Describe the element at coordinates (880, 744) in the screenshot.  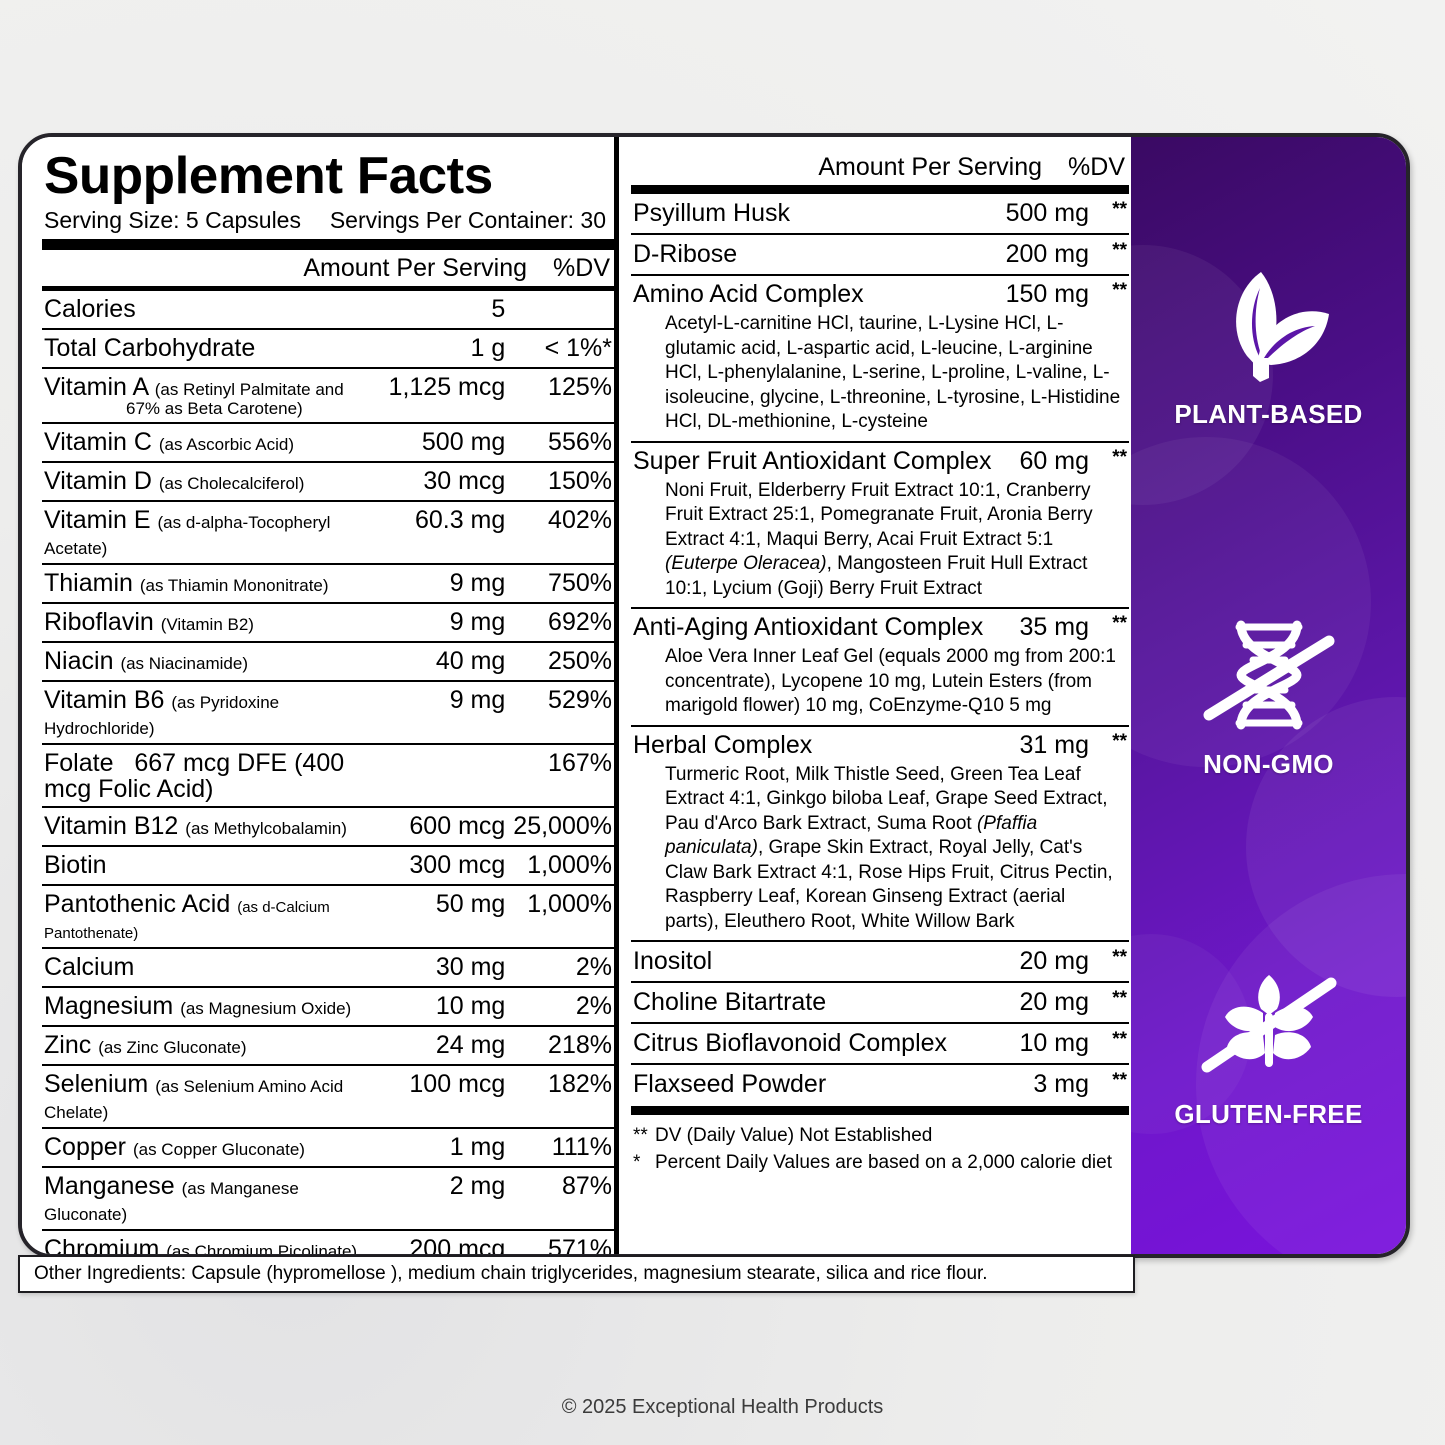
I see `complex-header: Herbal Complex 31 mg **` at that location.